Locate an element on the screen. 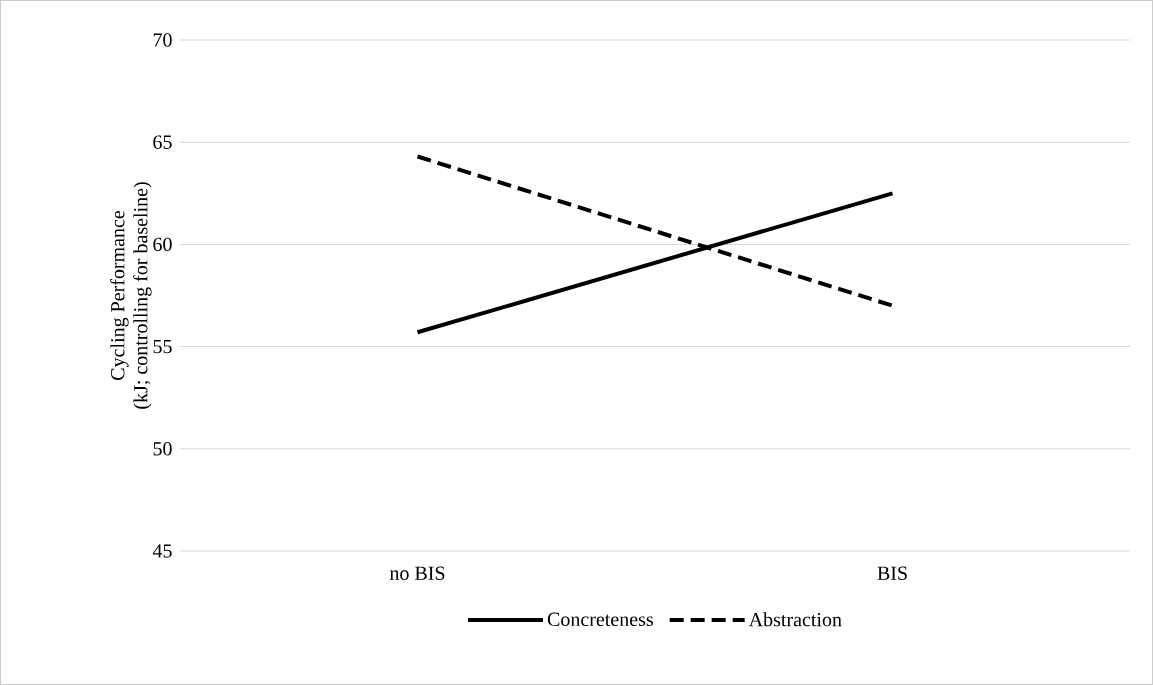  legend-label: Concreteness is located at coordinates (600, 619).